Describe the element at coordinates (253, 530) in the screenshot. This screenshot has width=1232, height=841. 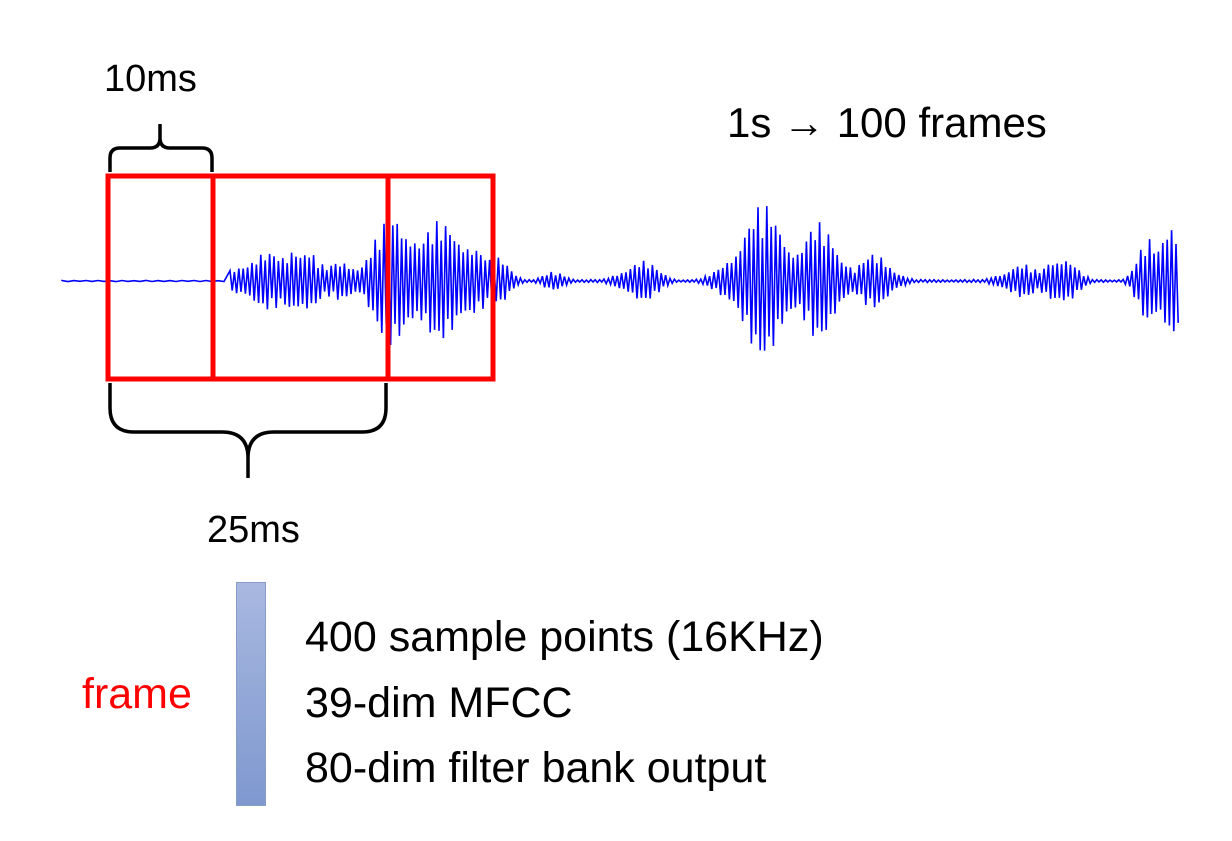
I see `window-label: 25ms` at that location.